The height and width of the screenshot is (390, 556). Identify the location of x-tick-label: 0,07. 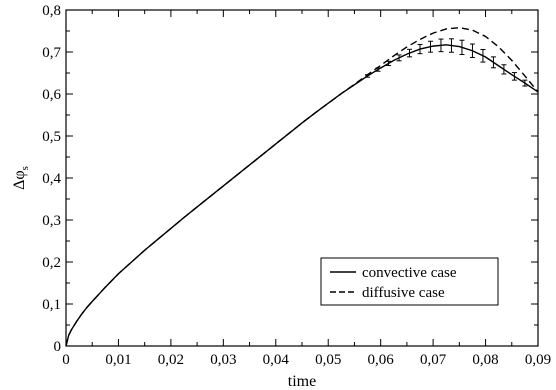
(433, 360).